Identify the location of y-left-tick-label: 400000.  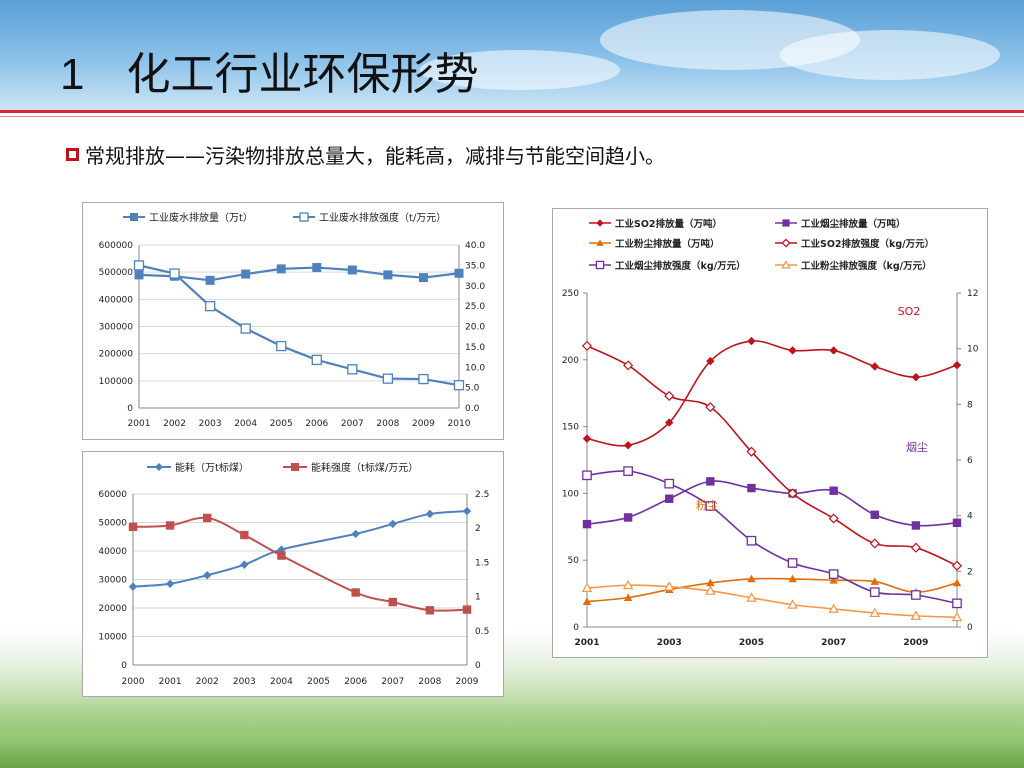
(116, 300).